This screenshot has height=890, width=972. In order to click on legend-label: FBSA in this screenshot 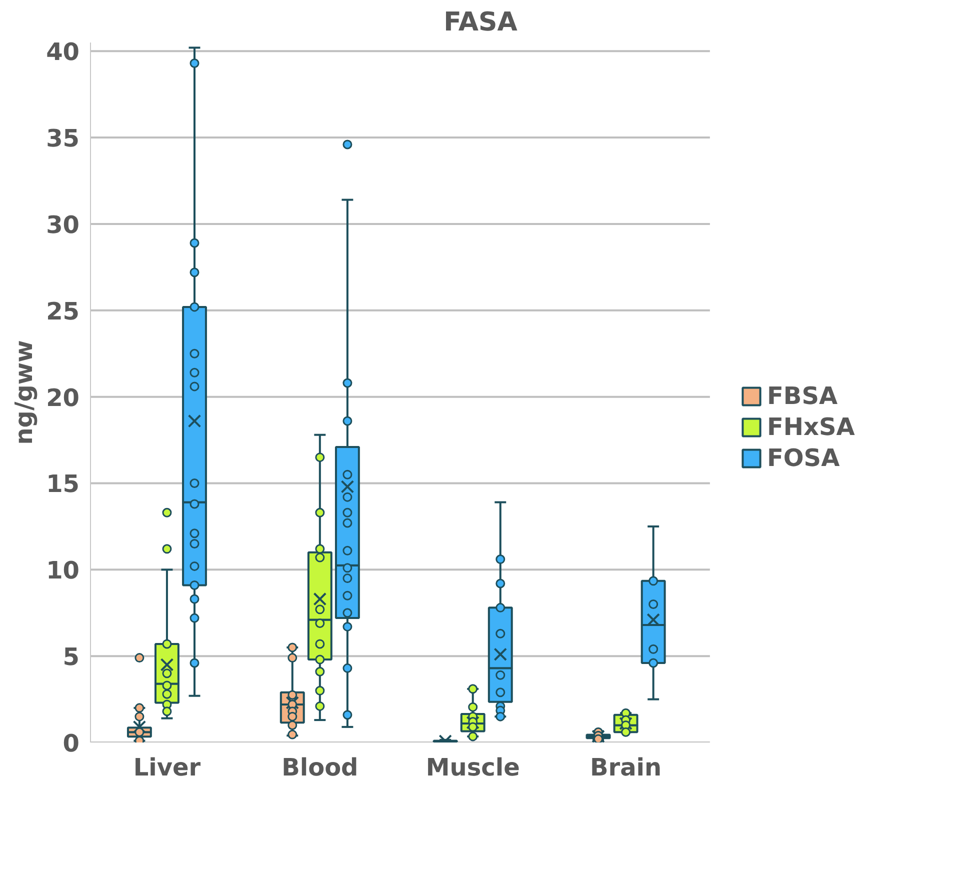, I will do `click(802, 396)`.